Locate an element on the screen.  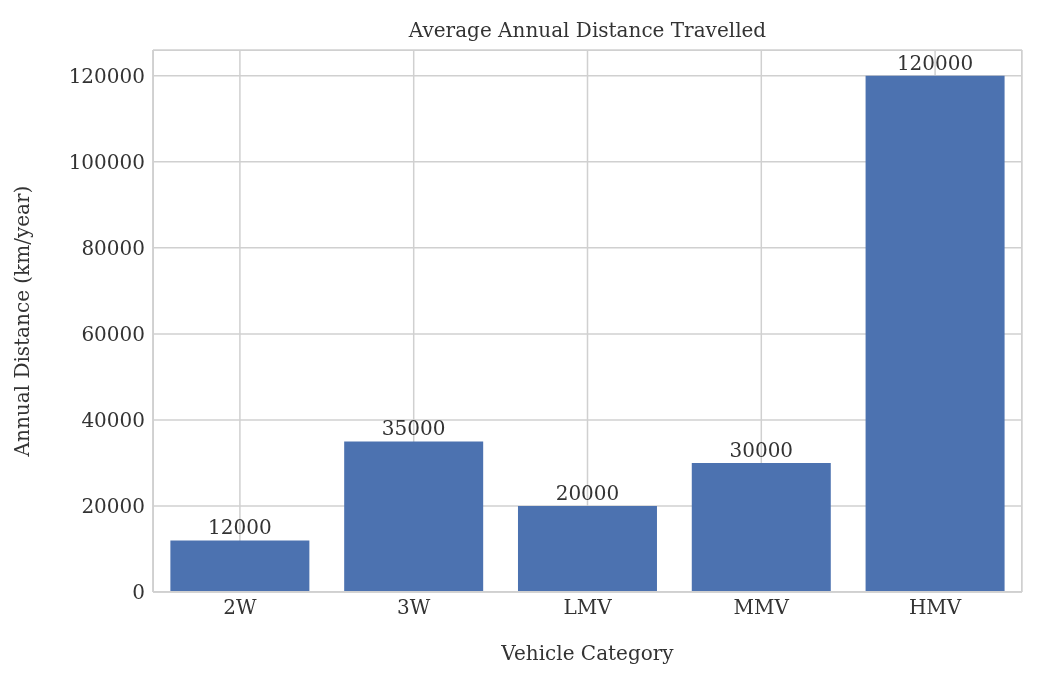
y-tick-label: 0 is located at coordinates (138, 592).